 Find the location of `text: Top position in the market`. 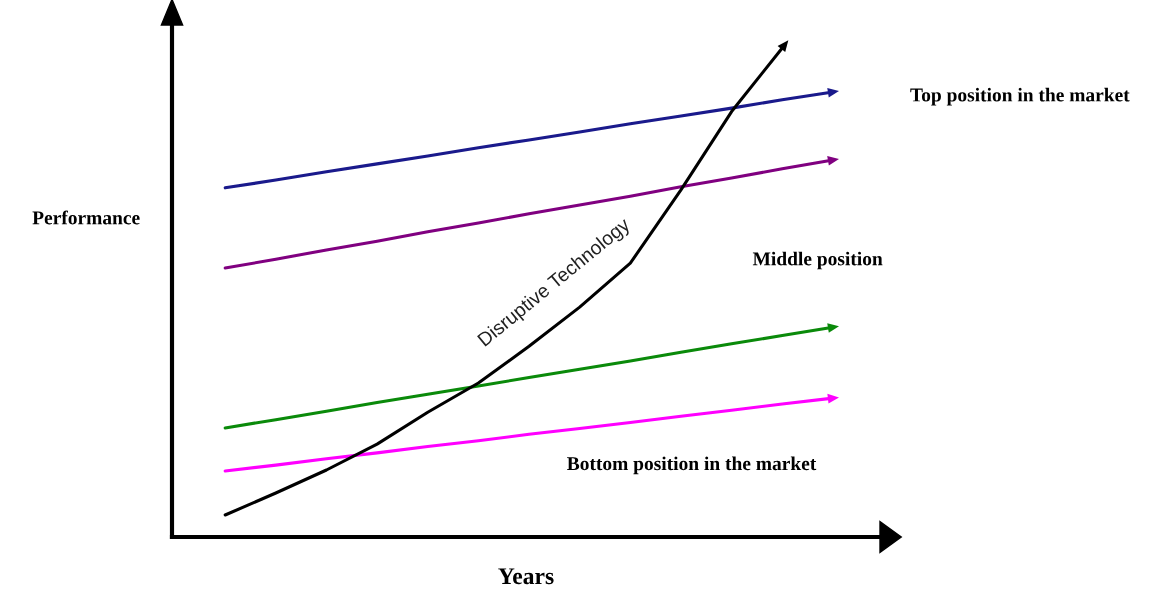

text: Top position in the market is located at coordinates (1020, 96).